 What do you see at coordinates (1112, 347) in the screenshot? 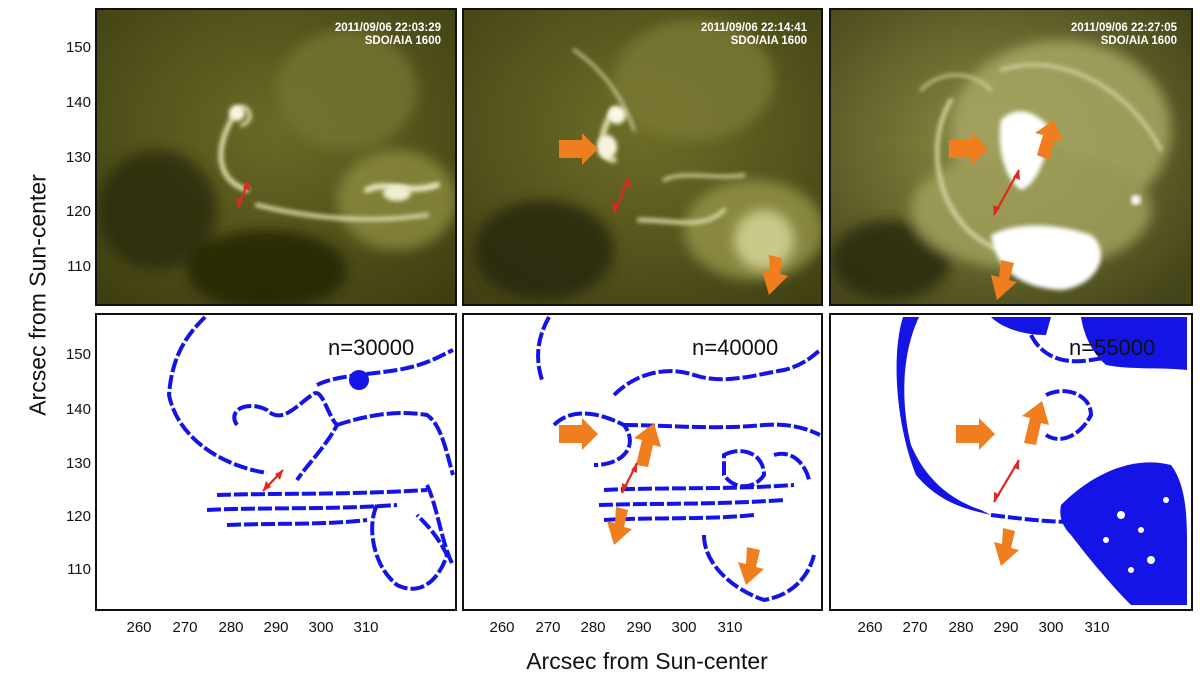
I see `density-label: n=55000` at bounding box center [1112, 347].